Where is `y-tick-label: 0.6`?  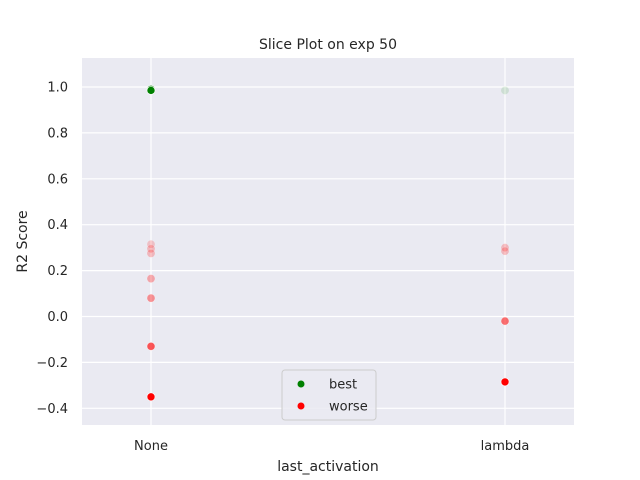
y-tick-label: 0.6 is located at coordinates (57, 179).